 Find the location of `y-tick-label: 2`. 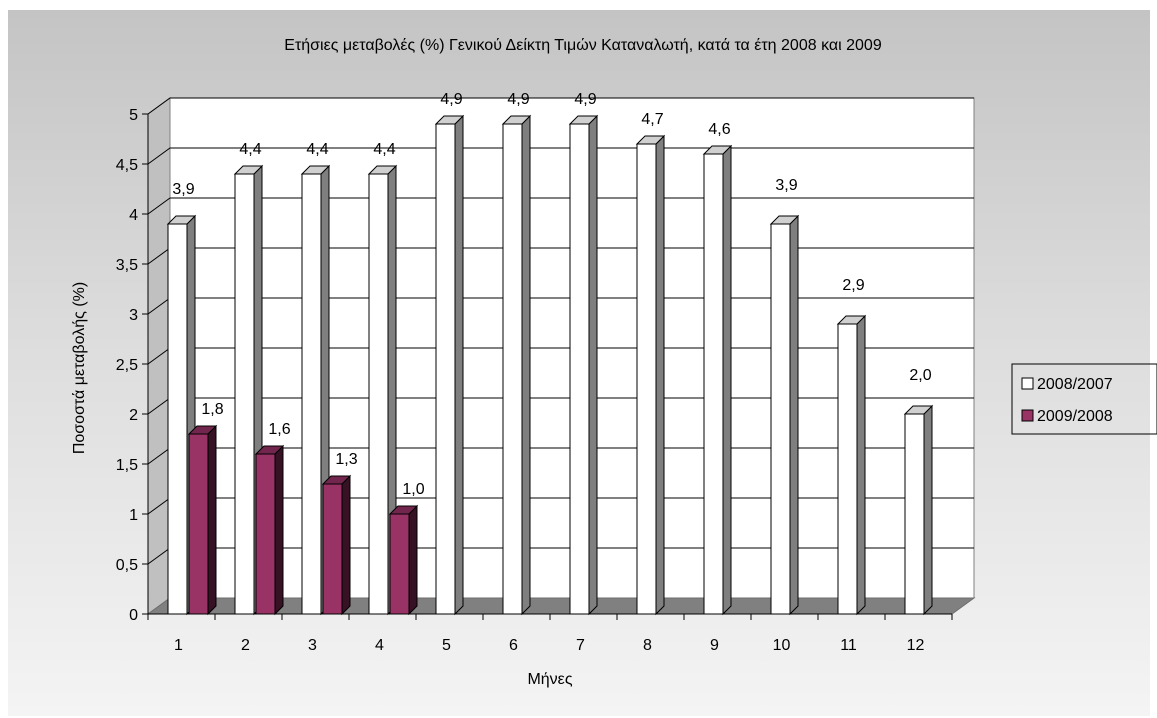

y-tick-label: 2 is located at coordinates (133, 415).